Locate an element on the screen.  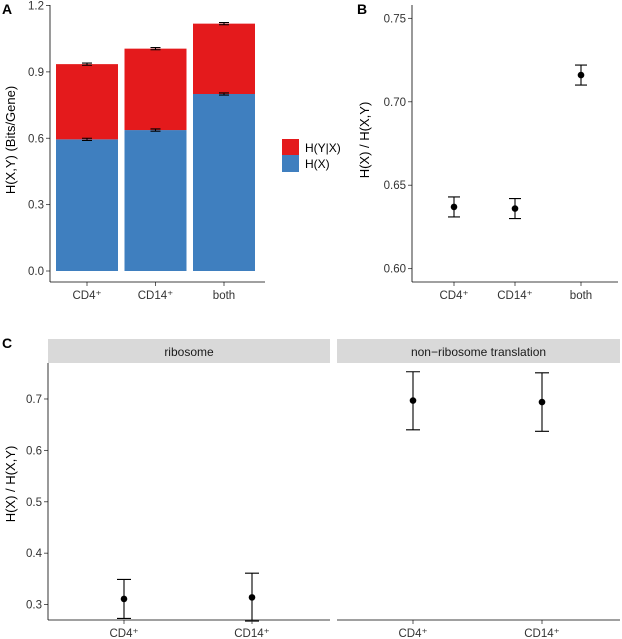
panel-a-x-ticks: CD4⁺ CD14⁺ both is located at coordinates (153, 292).